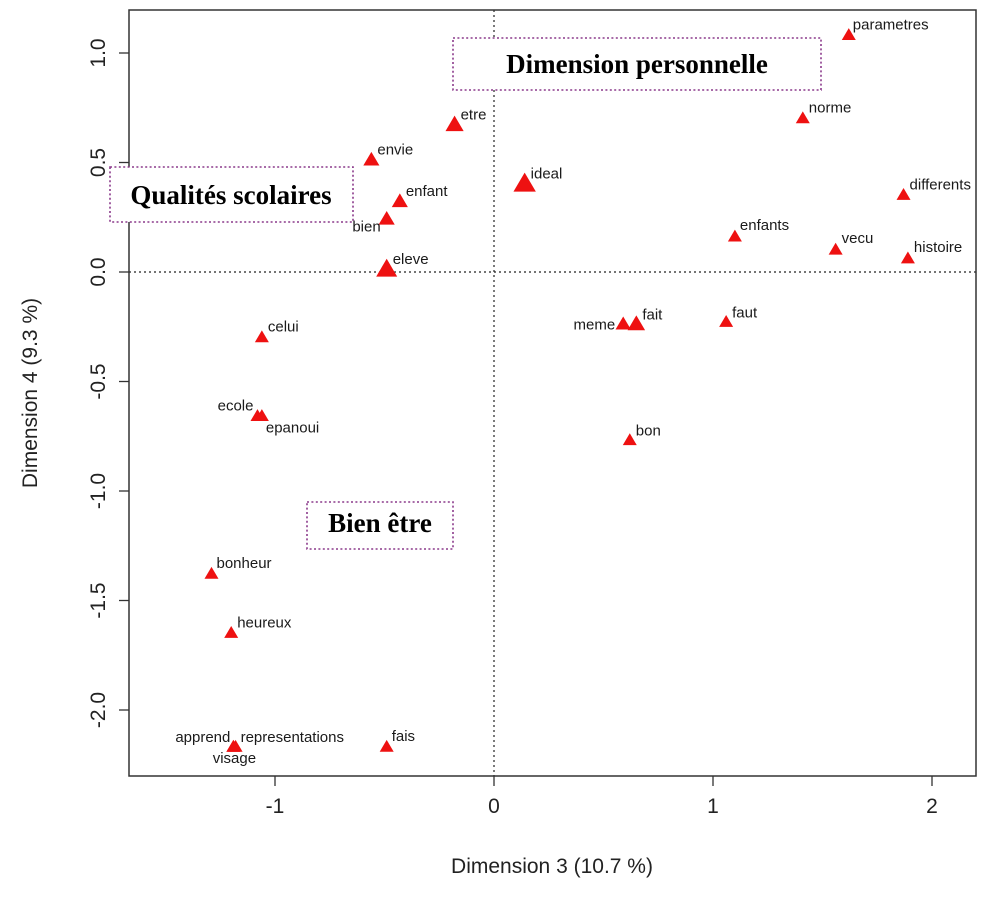 This screenshot has height=899, width=998. I want to click on group-annotation-label: Qualités scolaires, so click(230, 195).